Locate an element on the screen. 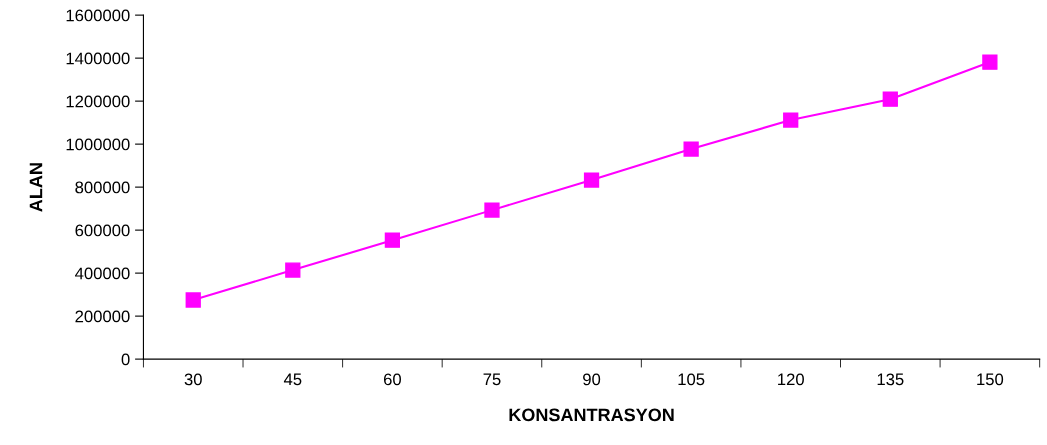 Image resolution: width=1047 pixels, height=445 pixels. x-tick-label: 45 is located at coordinates (292, 379).